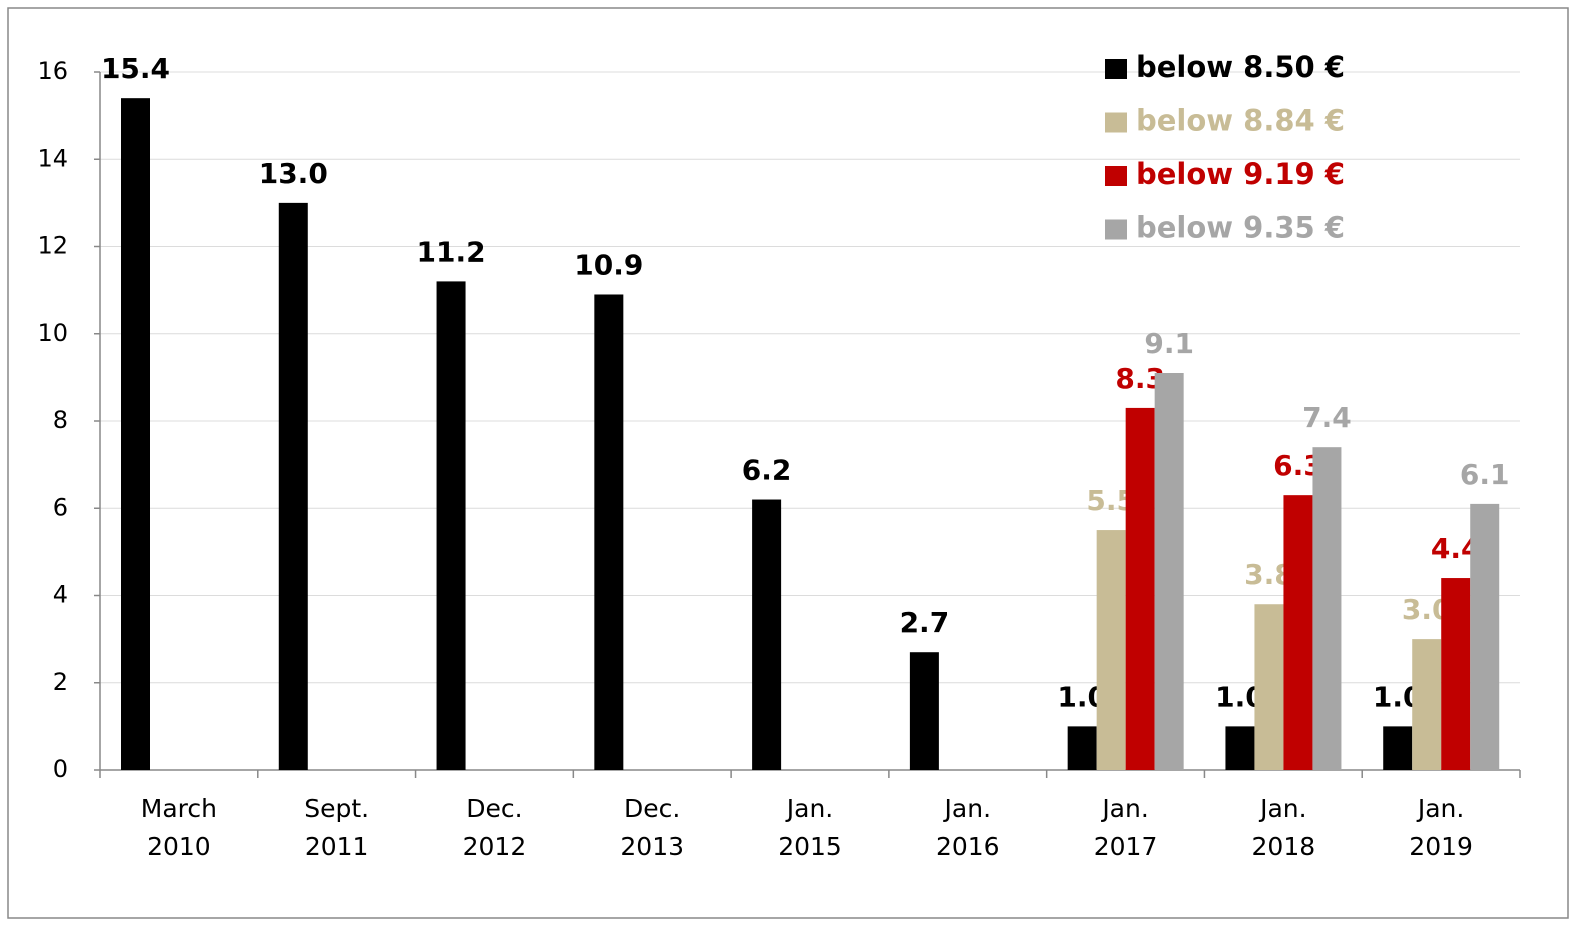  Describe the element at coordinates (52, 158) in the screenshot. I see `y-tick-label: 14` at that location.